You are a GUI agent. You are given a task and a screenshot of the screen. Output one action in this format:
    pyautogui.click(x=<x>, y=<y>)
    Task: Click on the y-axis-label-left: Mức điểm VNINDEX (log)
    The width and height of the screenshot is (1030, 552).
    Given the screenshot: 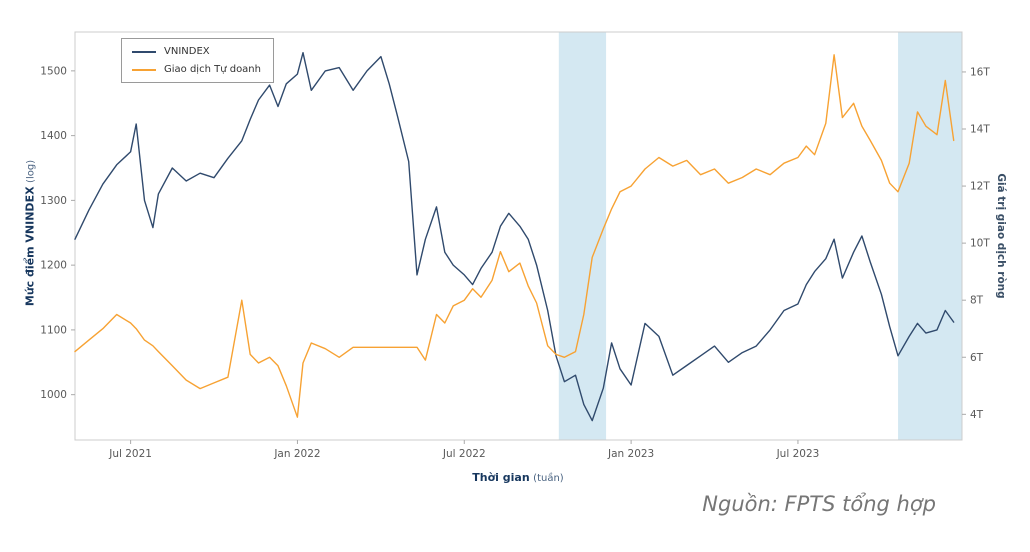 What is the action you would take?
    pyautogui.click(x=30, y=233)
    